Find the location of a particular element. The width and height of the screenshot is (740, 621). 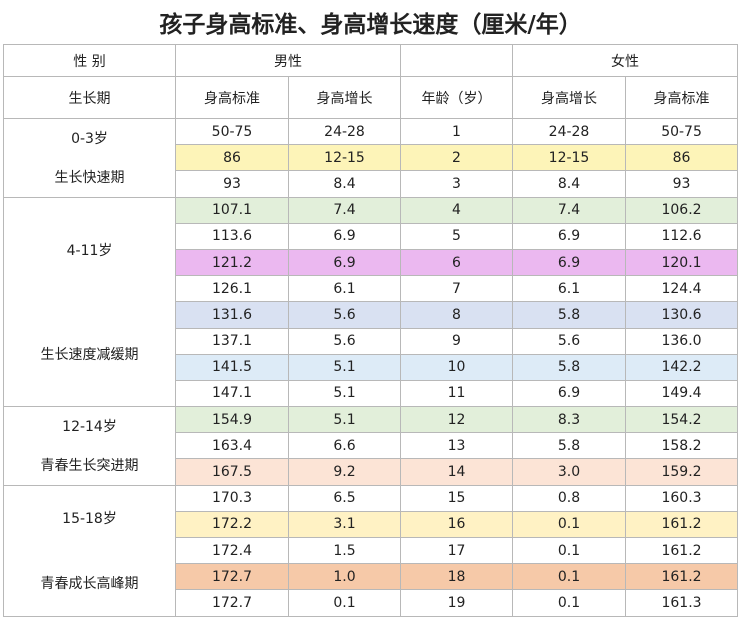

age-range: 12-14岁 is located at coordinates (89, 427).